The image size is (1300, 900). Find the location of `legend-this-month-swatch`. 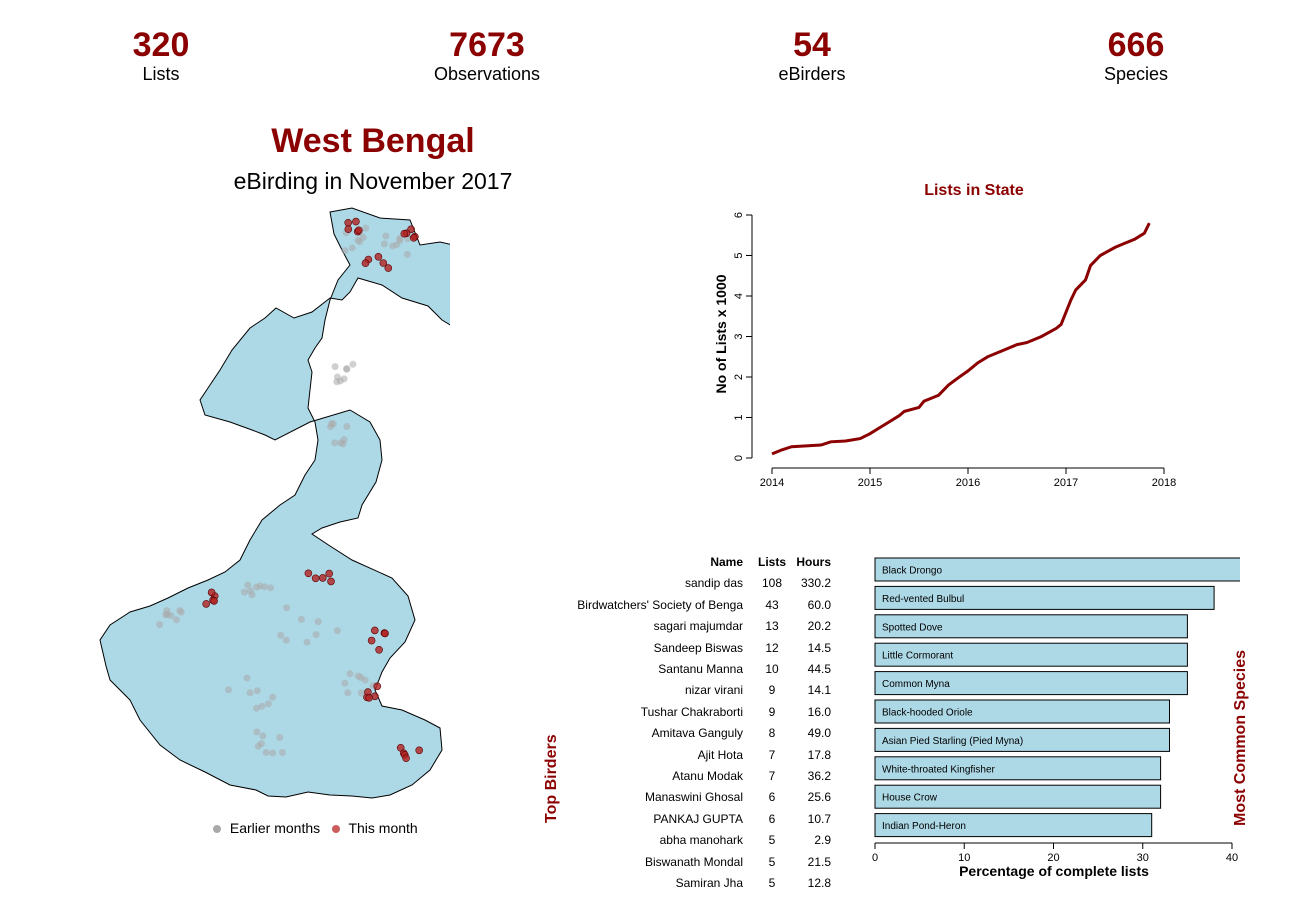

legend-this-month-swatch is located at coordinates (335, 829).